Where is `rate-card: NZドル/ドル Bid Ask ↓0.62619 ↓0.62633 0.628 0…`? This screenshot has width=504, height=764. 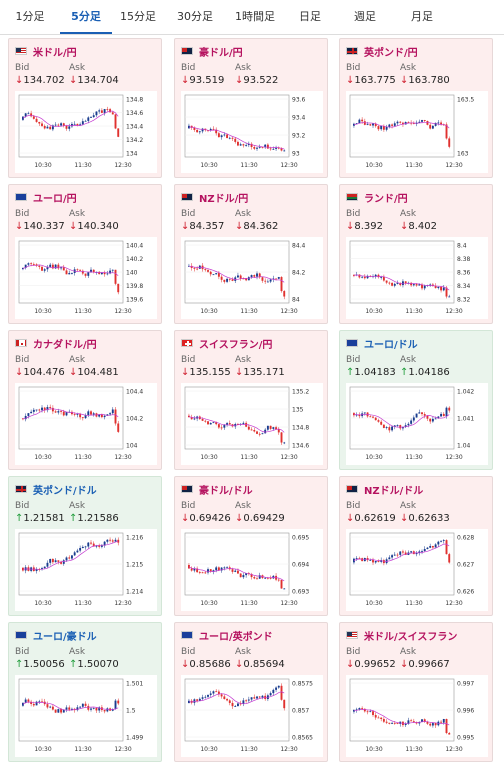
rate-card: NZドル/ドル Bid Ask ↓0.62619 ↓0.62633 0.628 0… is located at coordinates (416, 546).